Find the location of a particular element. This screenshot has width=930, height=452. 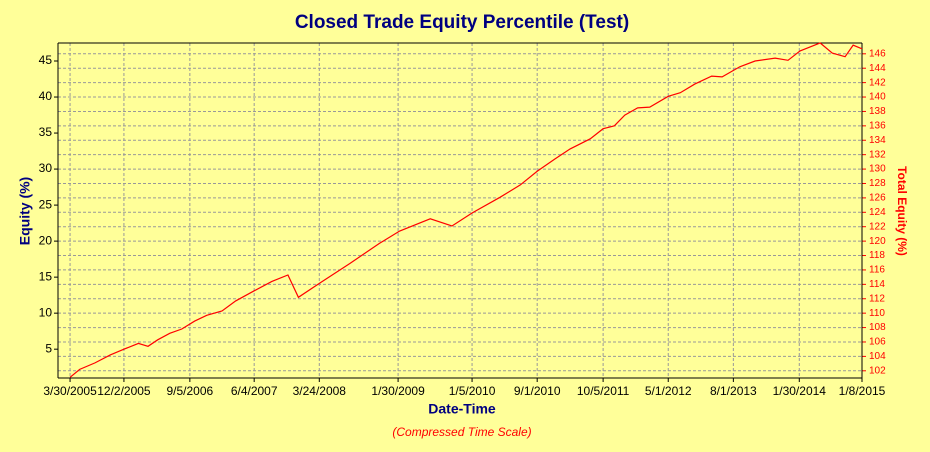

y2-tick-label: 102 is located at coordinates (877, 370).